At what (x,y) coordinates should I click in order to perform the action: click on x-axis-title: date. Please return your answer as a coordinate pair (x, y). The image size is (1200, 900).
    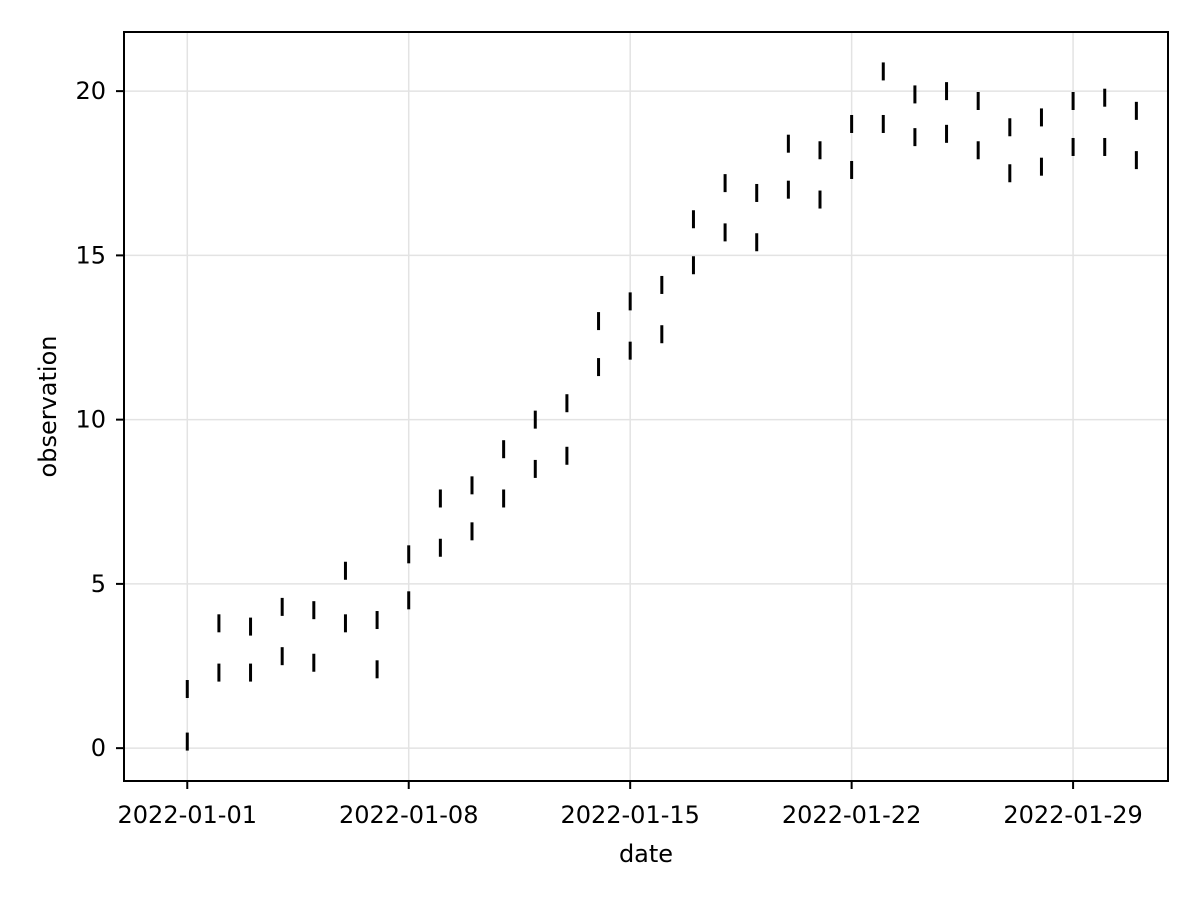
    Looking at the image, I should click on (646, 854).